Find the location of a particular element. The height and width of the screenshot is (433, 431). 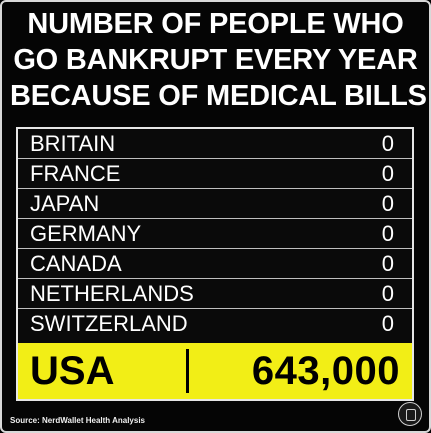

column-divider is located at coordinates (187, 371).